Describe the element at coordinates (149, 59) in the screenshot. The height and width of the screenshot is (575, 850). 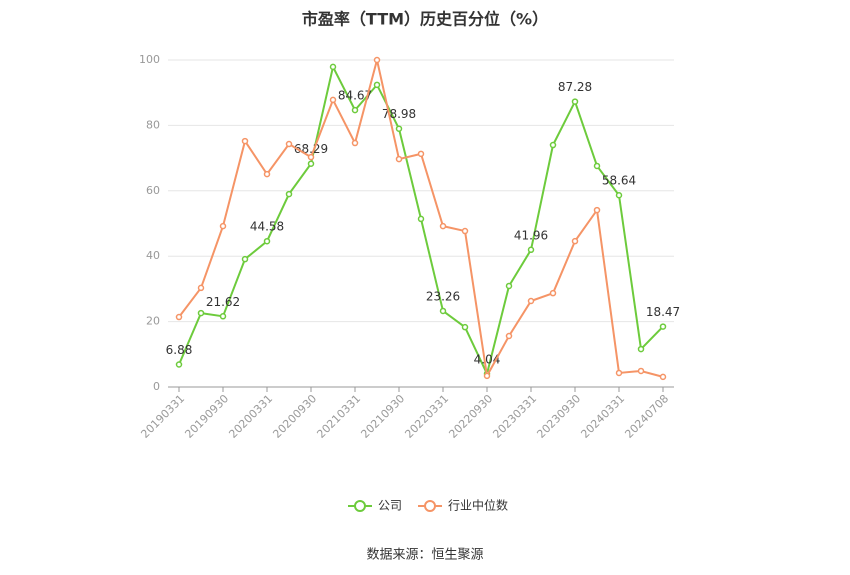
I see `y-tick-label: 100` at that location.